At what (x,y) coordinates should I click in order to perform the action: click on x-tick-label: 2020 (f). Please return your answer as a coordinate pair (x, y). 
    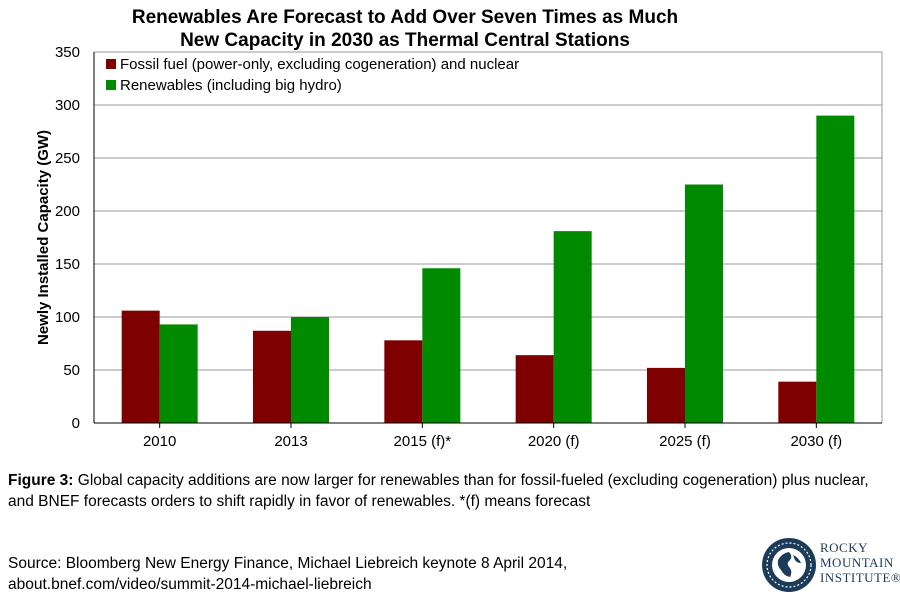
    Looking at the image, I should click on (554, 441).